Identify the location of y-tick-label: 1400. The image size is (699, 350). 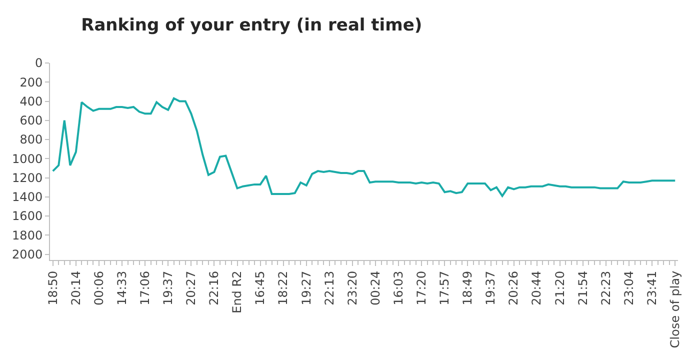
(27, 197).